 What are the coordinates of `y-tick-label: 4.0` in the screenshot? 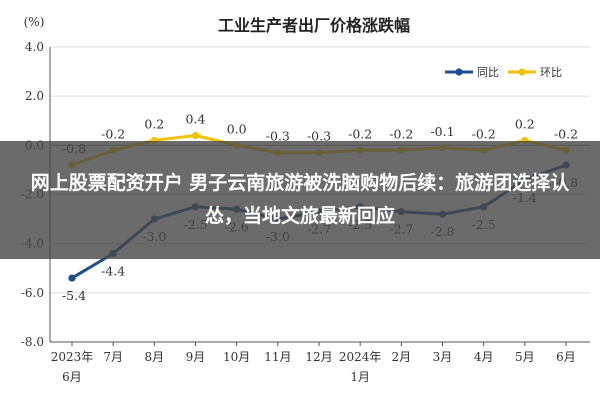 It's located at (34, 47).